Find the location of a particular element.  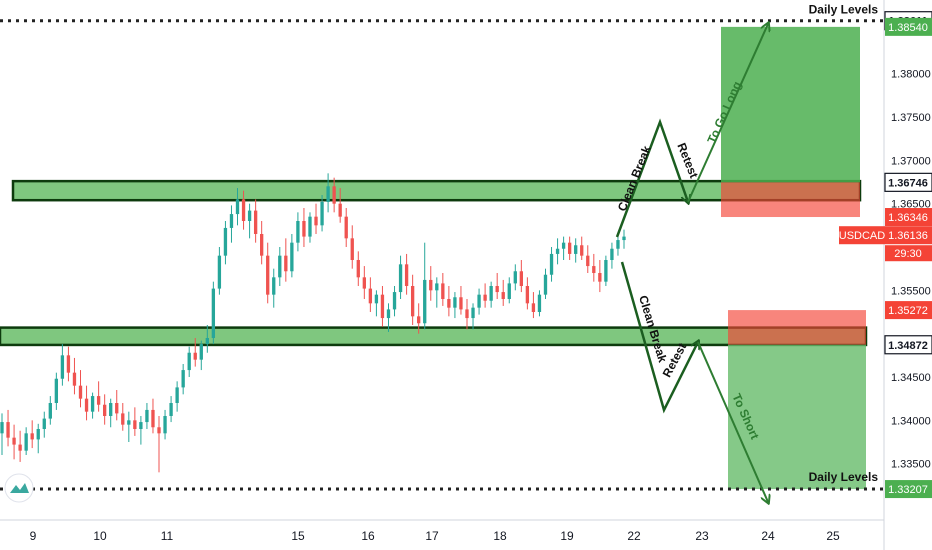

price-label-text: 1.34872 is located at coordinates (908, 346).